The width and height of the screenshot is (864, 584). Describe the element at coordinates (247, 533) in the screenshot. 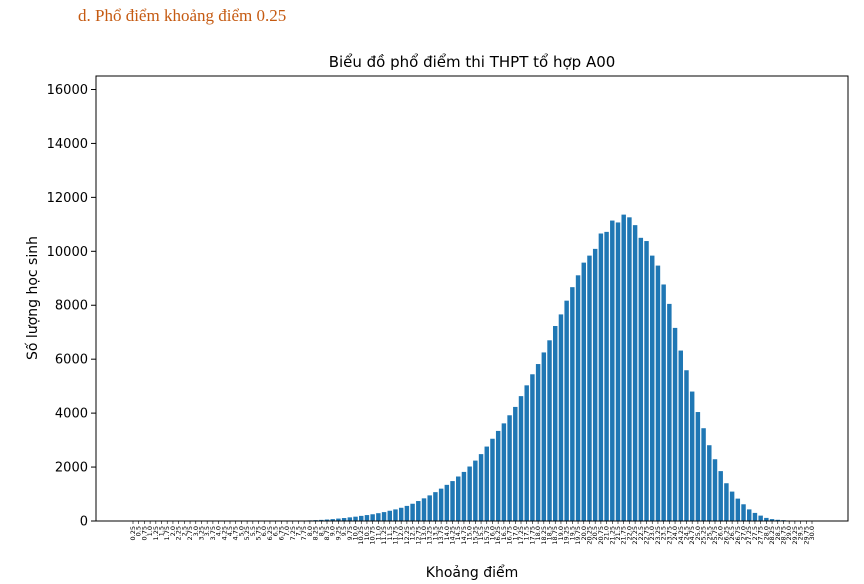

I see `x-tick-label: 5.25` at that location.